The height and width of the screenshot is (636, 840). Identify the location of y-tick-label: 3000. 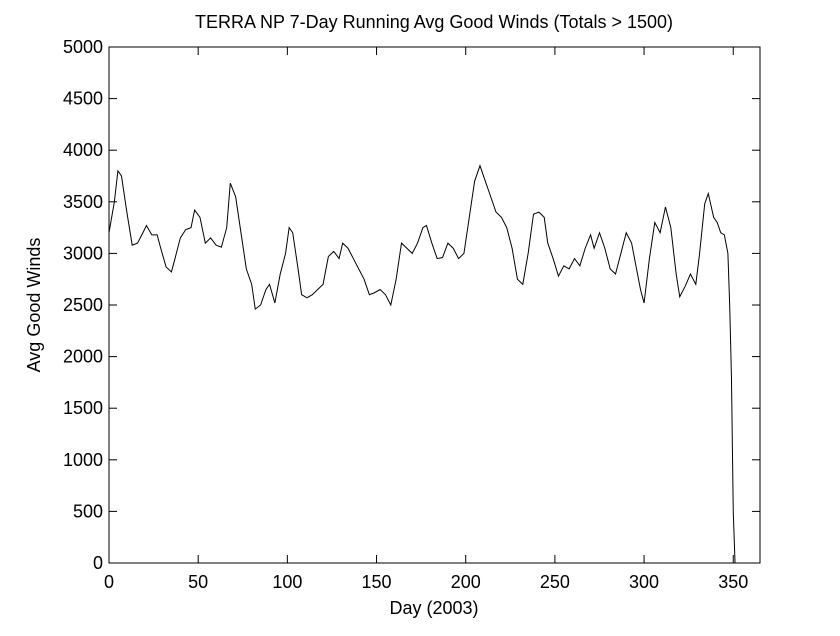
(83, 253).